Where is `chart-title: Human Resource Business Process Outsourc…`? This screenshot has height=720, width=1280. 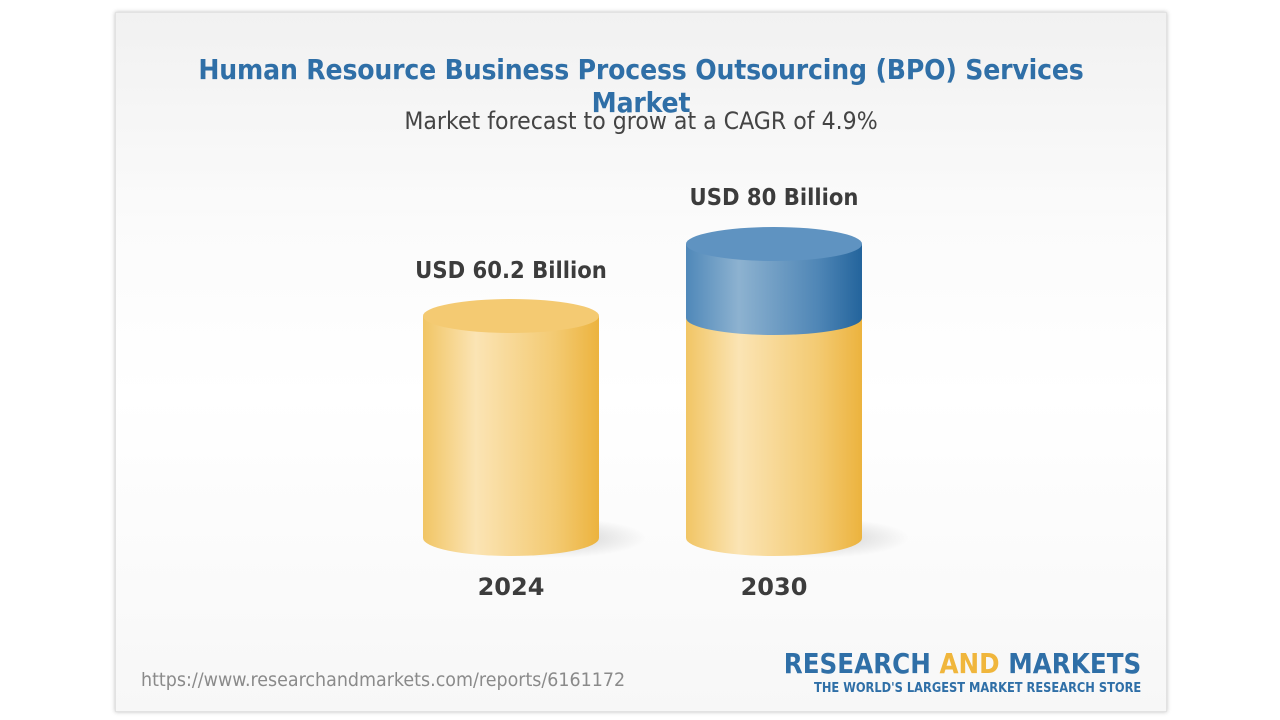
chart-title: Human Resource Business Process Outsourc… is located at coordinates (641, 86).